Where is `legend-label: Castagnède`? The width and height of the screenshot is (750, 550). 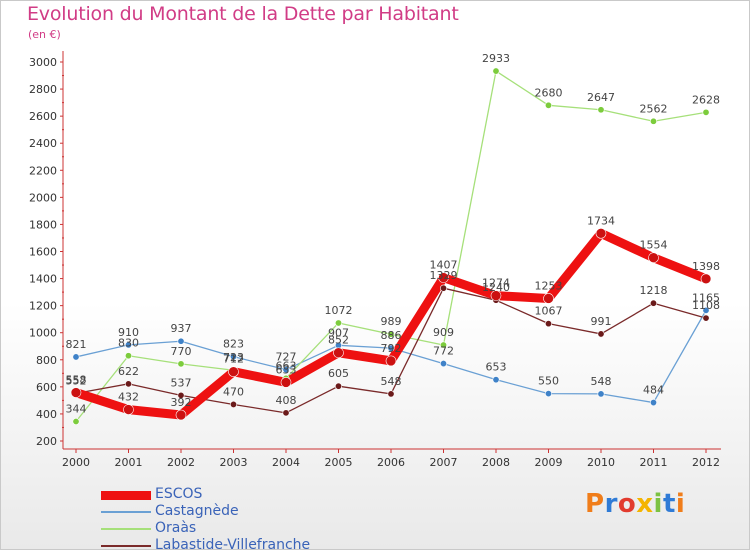
legend-label: Castagnède is located at coordinates (197, 511).